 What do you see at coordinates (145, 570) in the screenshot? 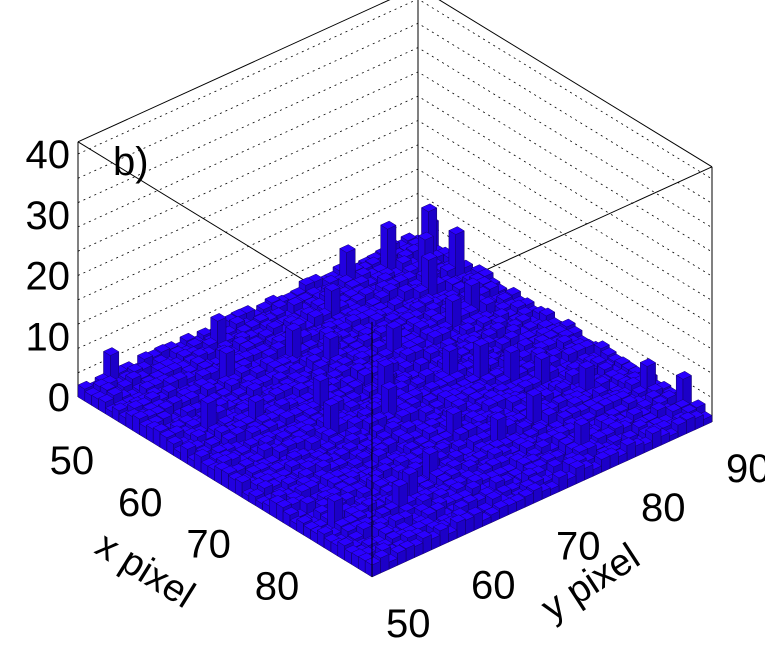
I see `x-axis-title: x pixel` at bounding box center [145, 570].